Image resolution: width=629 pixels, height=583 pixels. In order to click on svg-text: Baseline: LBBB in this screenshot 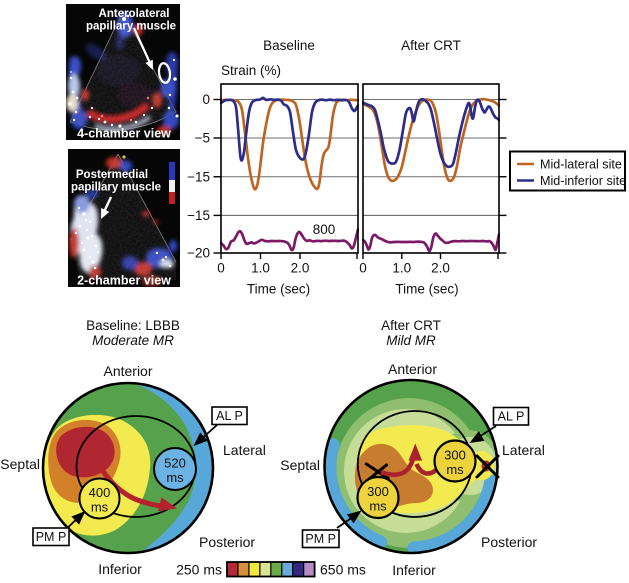, I will do `click(133, 325)`.